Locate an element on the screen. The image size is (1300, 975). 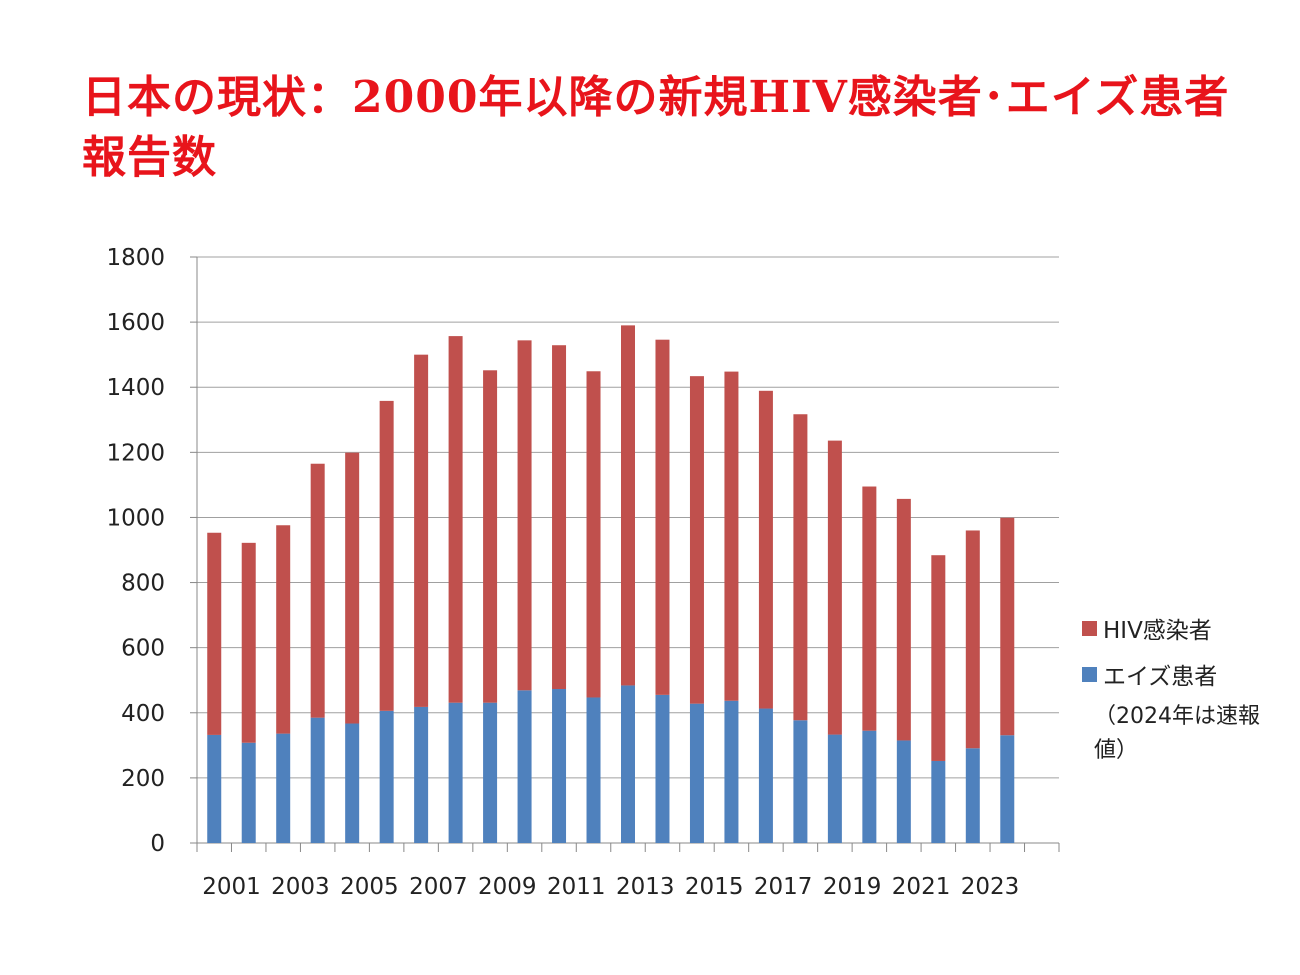
legend-label-hiv: HIV感染者 is located at coordinates (1157, 631).